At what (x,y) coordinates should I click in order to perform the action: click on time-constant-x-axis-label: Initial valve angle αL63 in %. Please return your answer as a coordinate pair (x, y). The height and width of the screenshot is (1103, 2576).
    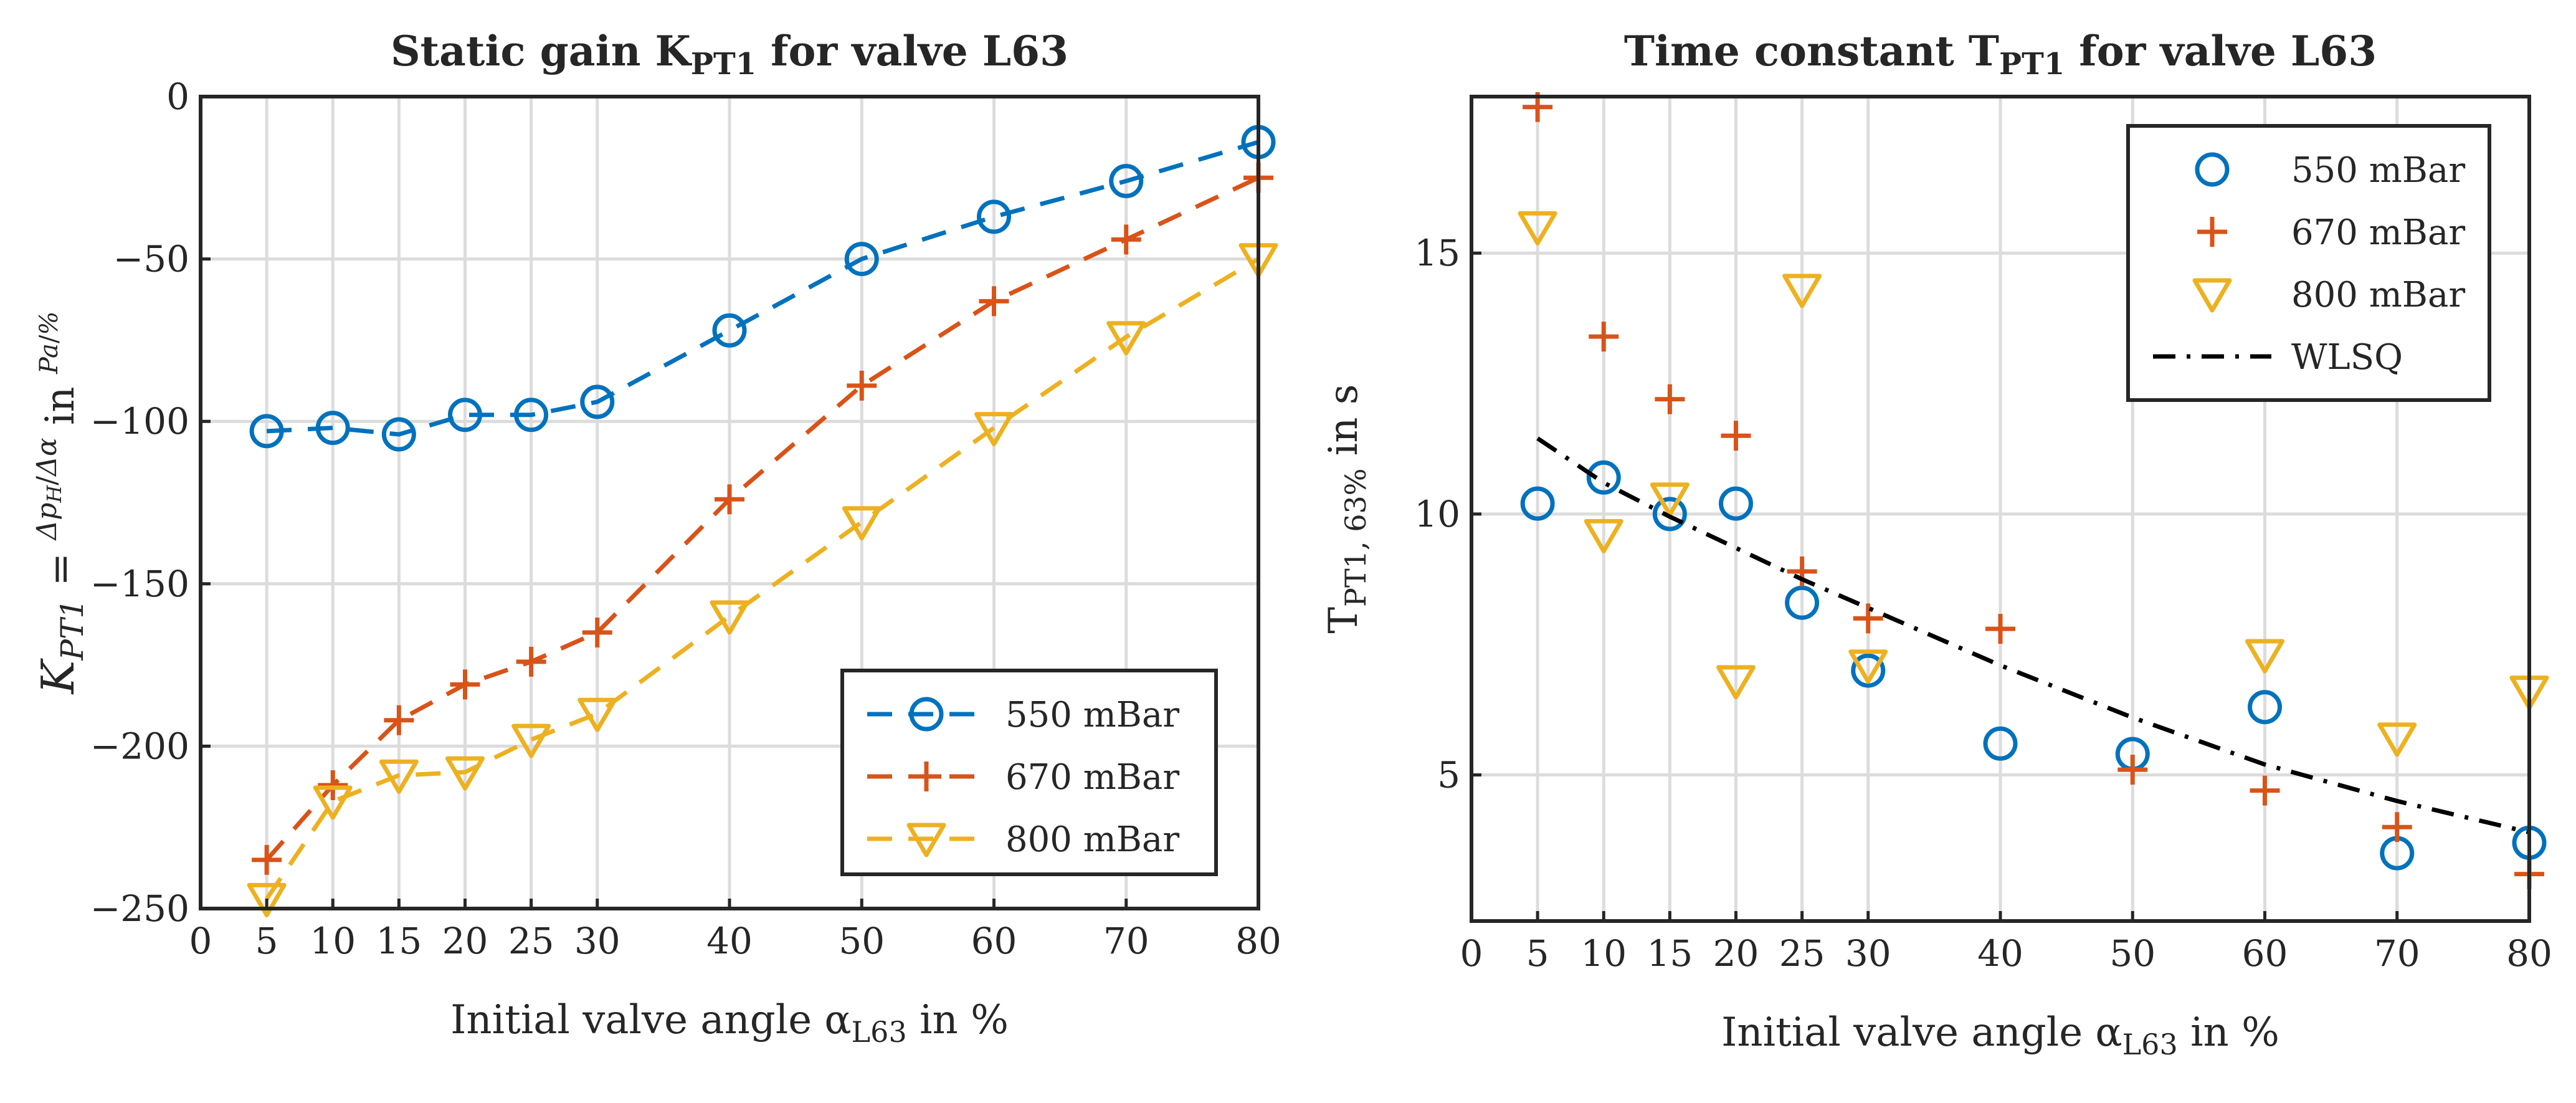
    Looking at the image, I should click on (2000, 1035).